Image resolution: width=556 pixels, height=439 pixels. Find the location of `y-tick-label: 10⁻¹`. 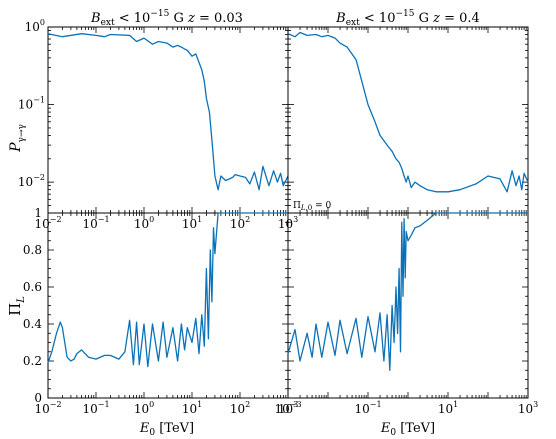

y-tick-label: 10⁻¹ is located at coordinates (31, 104).